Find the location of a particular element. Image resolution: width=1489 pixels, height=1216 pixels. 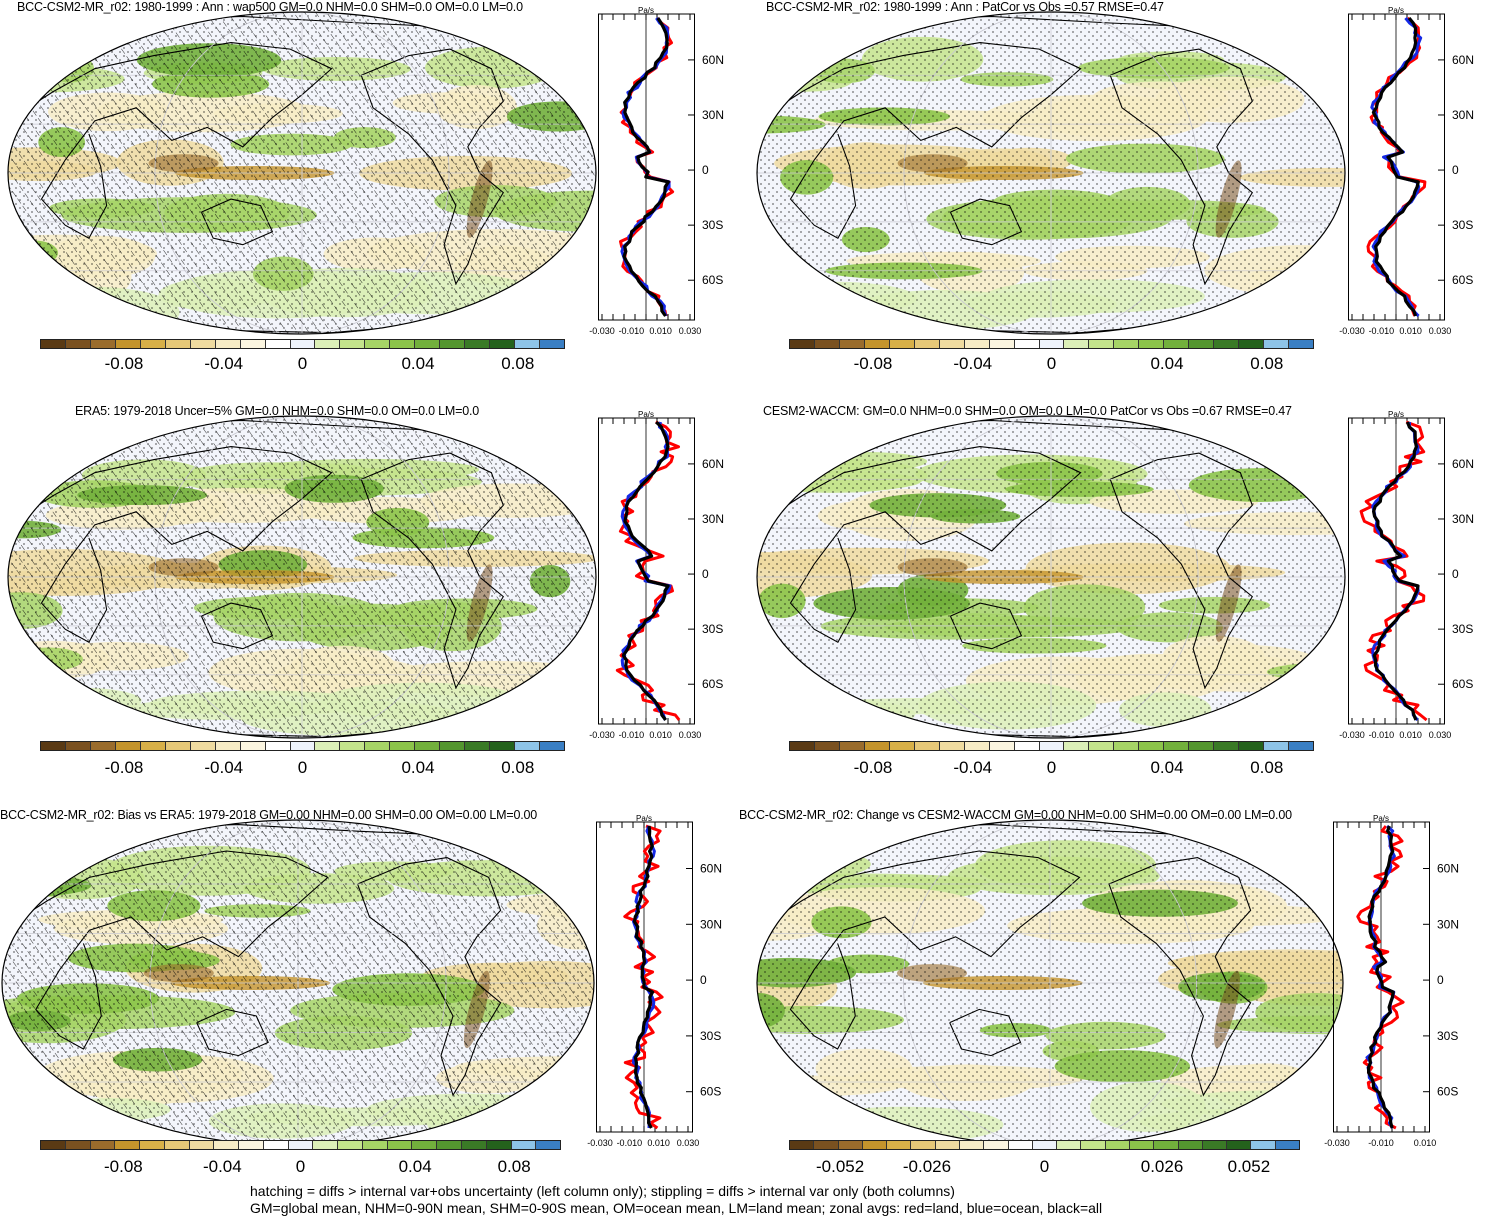

colorbar-tick-label: 0.052 is located at coordinates (1249, 1166).